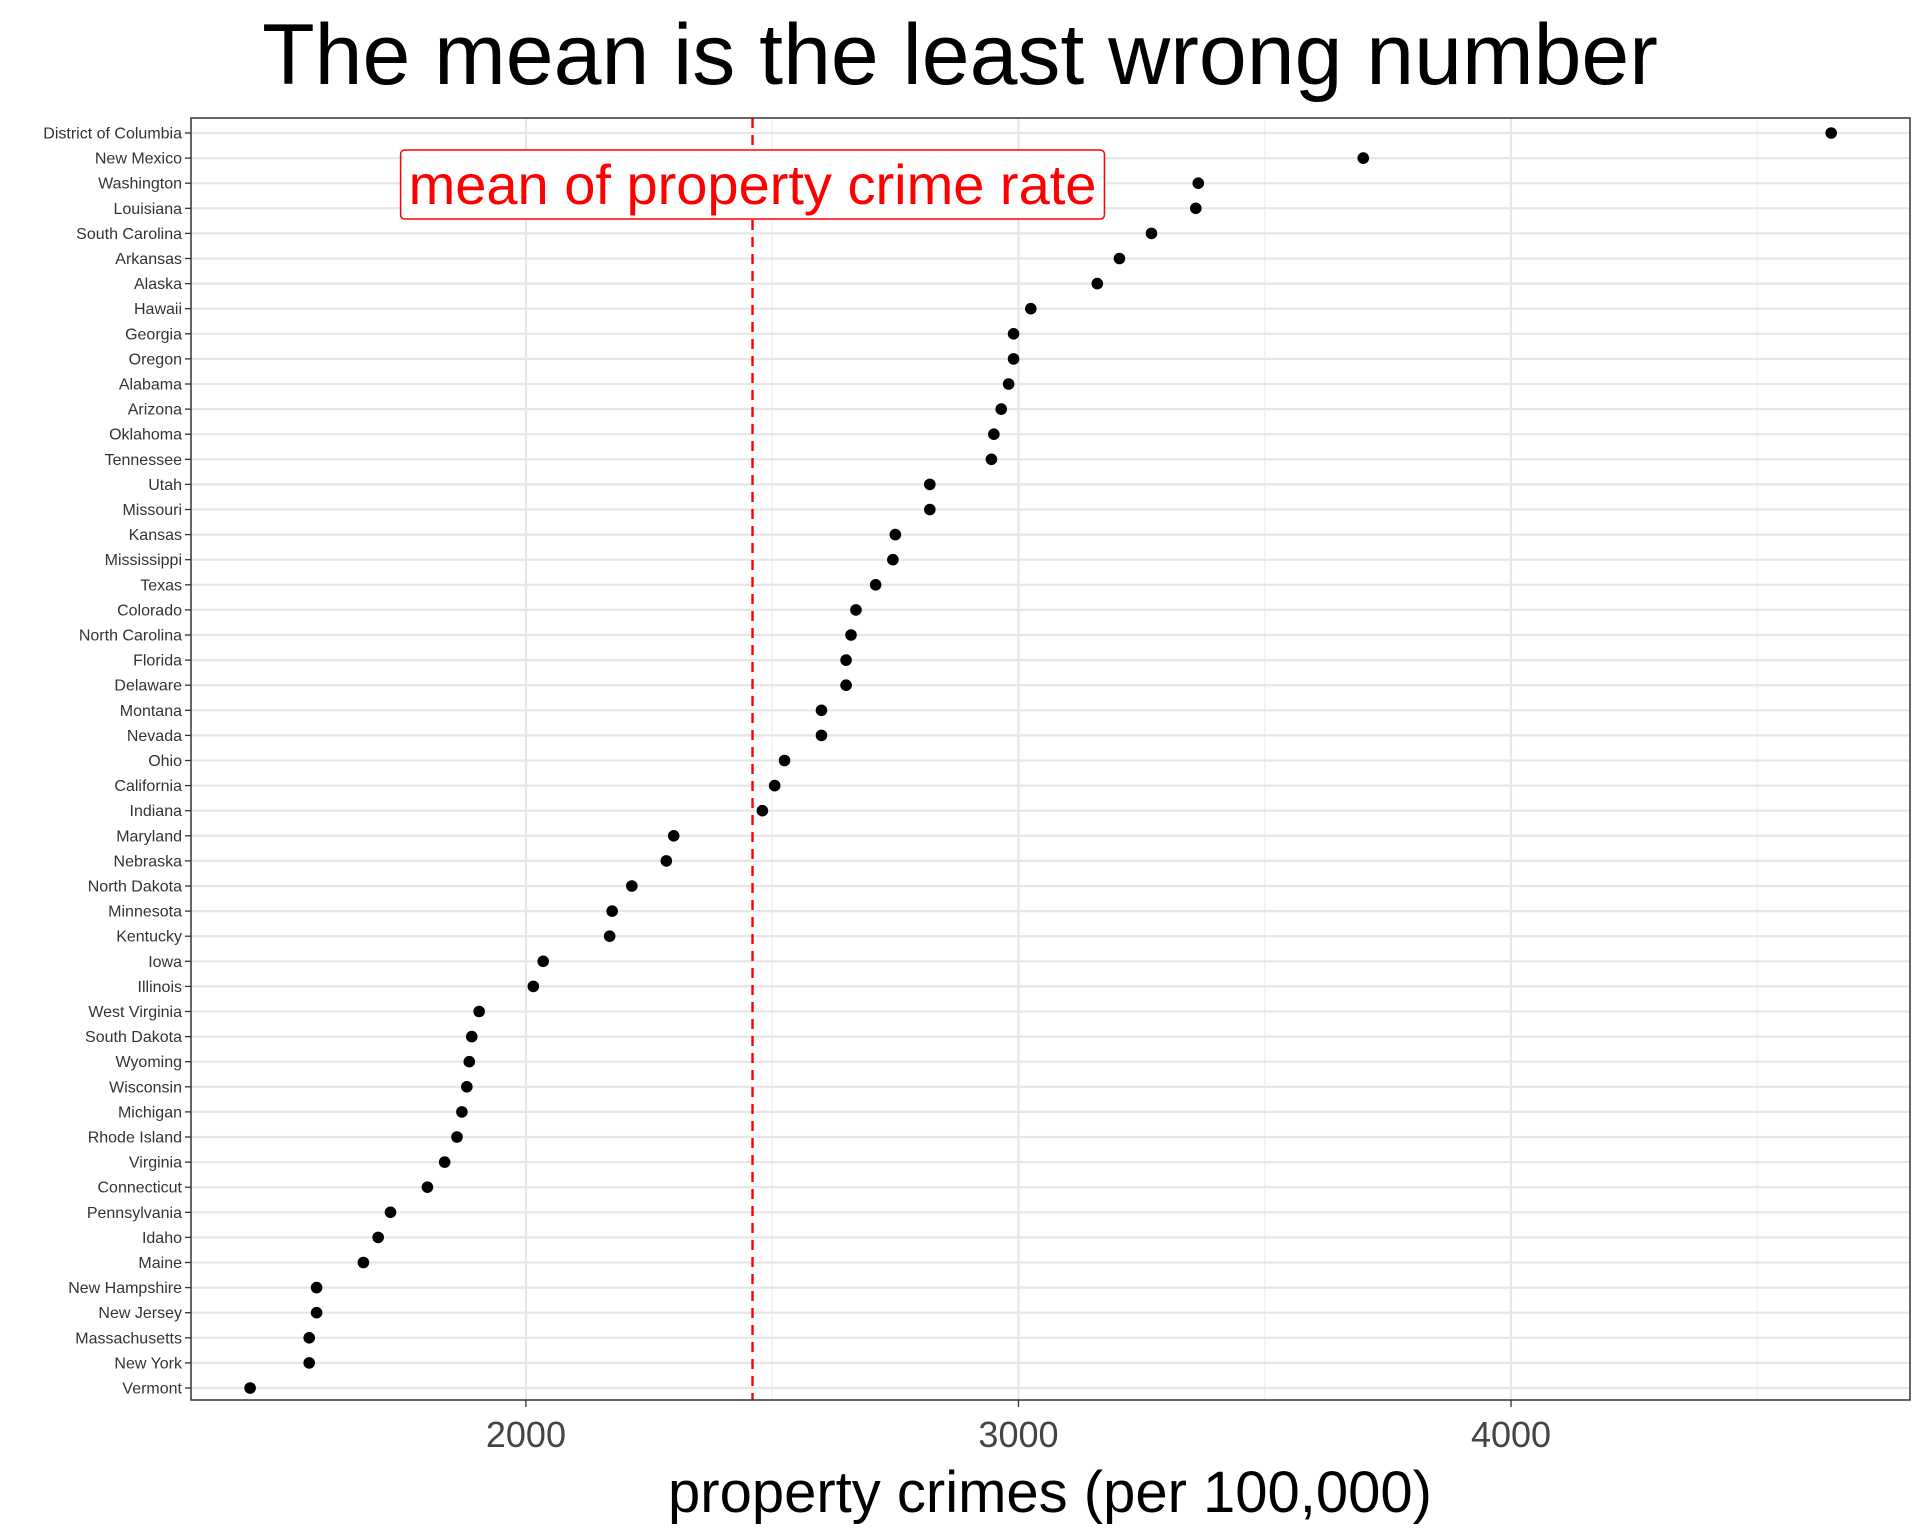 The width and height of the screenshot is (1920, 1536). What do you see at coordinates (148, 861) in the screenshot?
I see `y-tick-label: Nebraska` at bounding box center [148, 861].